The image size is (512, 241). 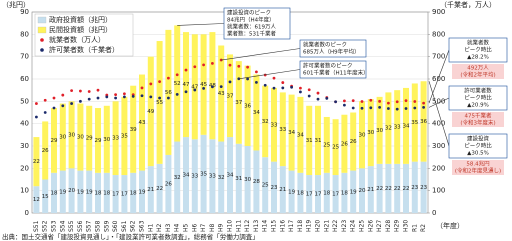 I want to click on summary-text: ▲30.5%, so click(x=478, y=154).